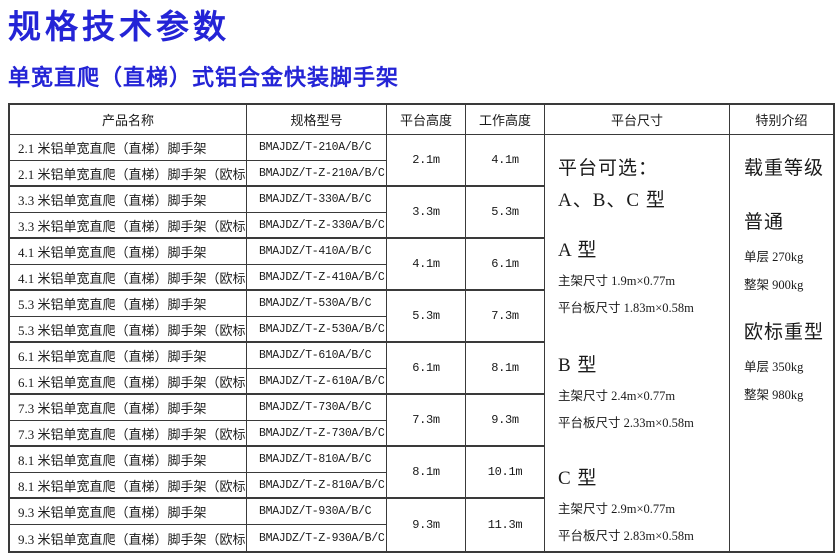 Image resolution: width=840 pixels, height=553 pixels. Describe the element at coordinates (426, 213) in the screenshot. I see `platform-height-cell: 3.3m` at that location.